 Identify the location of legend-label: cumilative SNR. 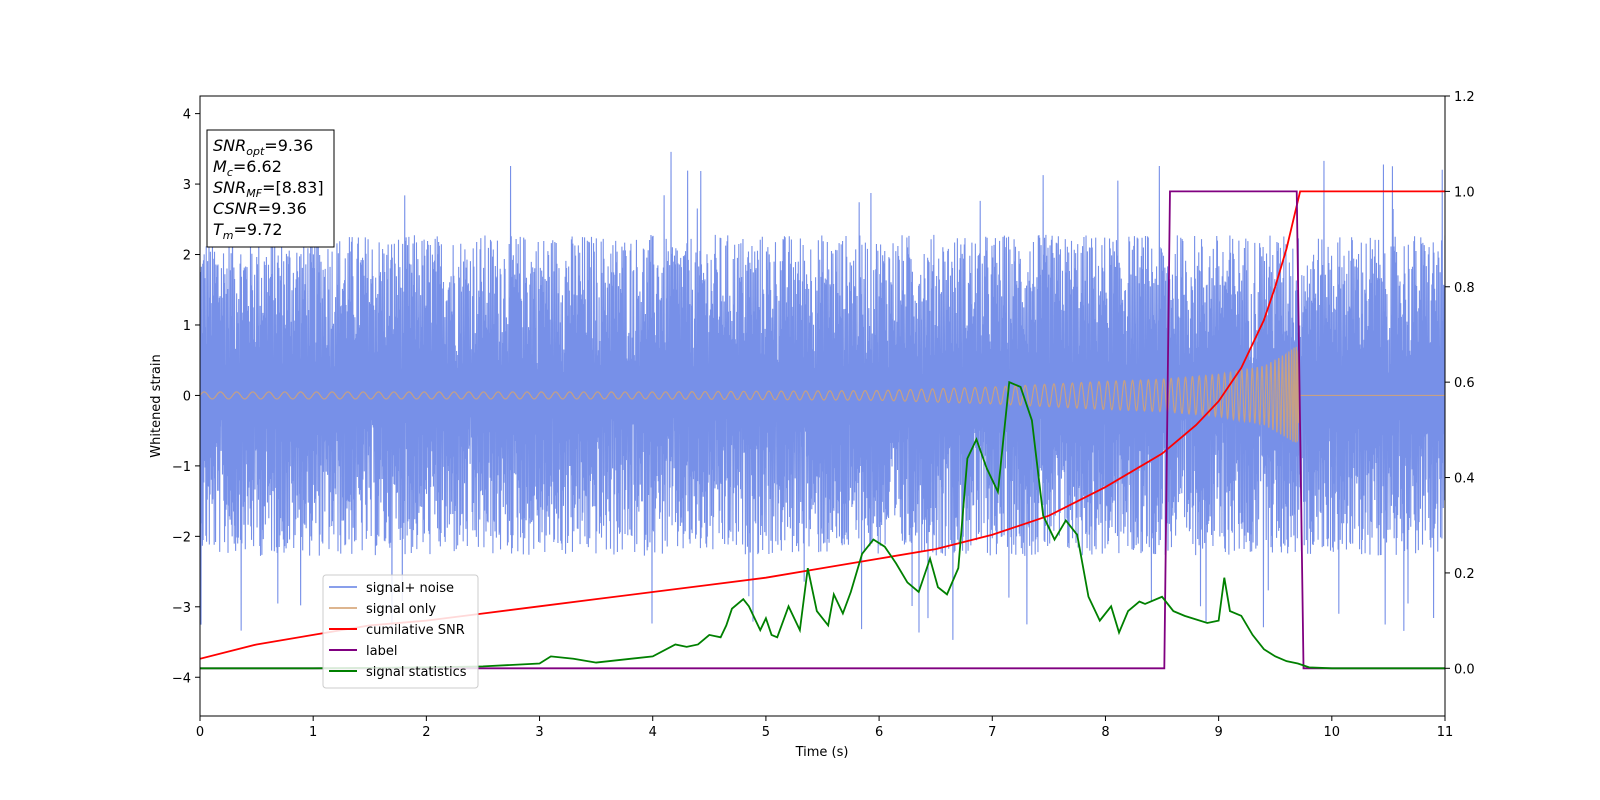
(415, 630).